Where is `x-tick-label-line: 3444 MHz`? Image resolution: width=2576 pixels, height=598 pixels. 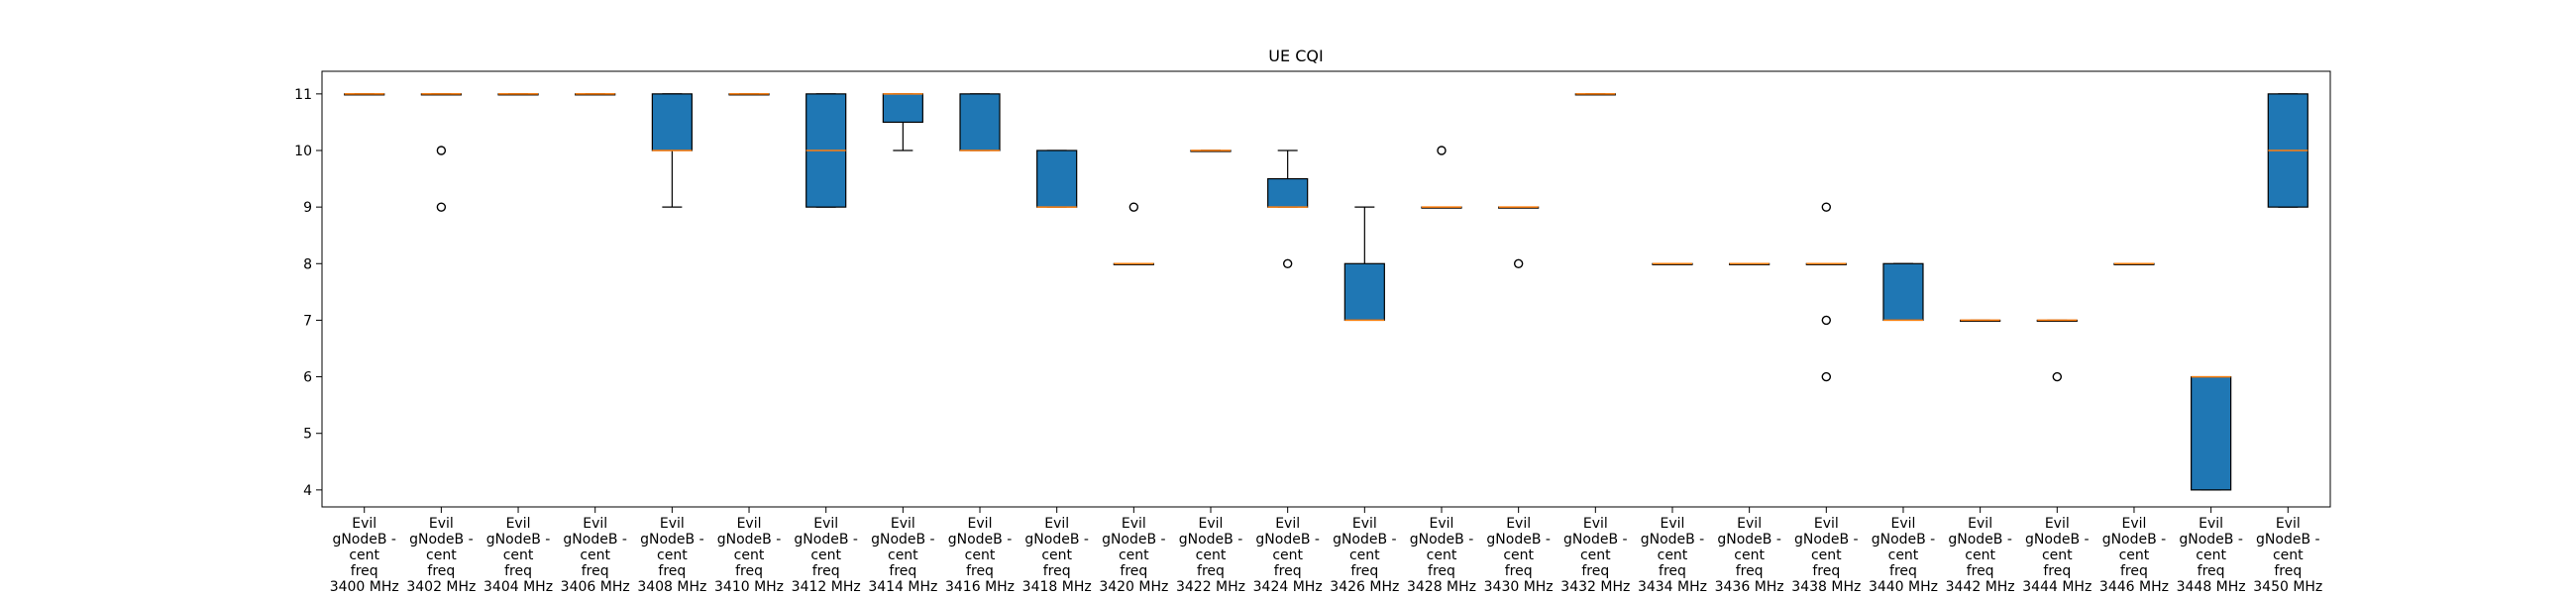 x-tick-label-line: 3444 MHz is located at coordinates (2057, 586).